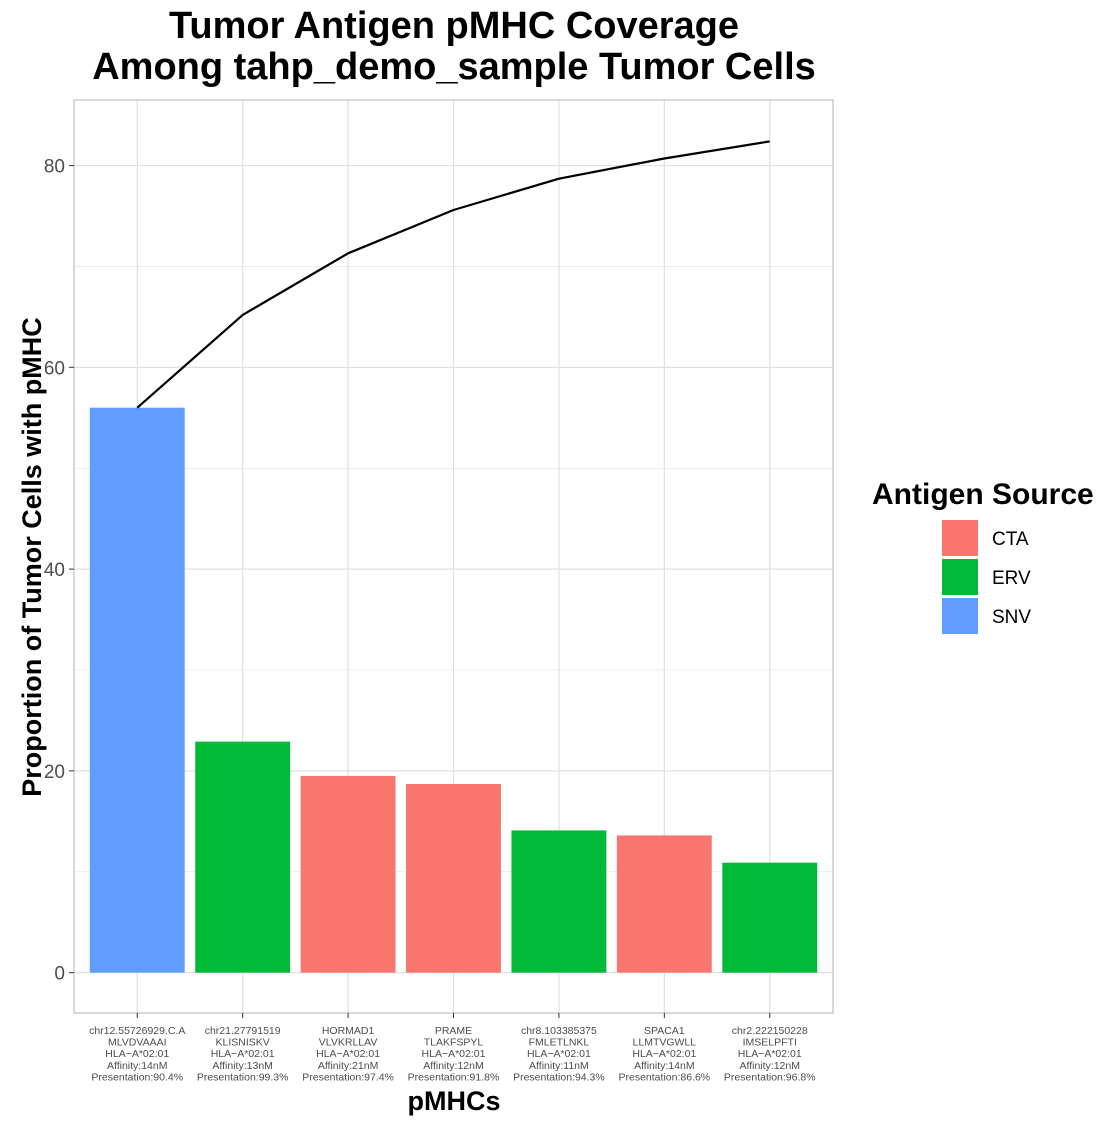 This screenshot has height=1122, width=1107. What do you see at coordinates (59, 974) in the screenshot?
I see `y-tick-label: 0` at bounding box center [59, 974].